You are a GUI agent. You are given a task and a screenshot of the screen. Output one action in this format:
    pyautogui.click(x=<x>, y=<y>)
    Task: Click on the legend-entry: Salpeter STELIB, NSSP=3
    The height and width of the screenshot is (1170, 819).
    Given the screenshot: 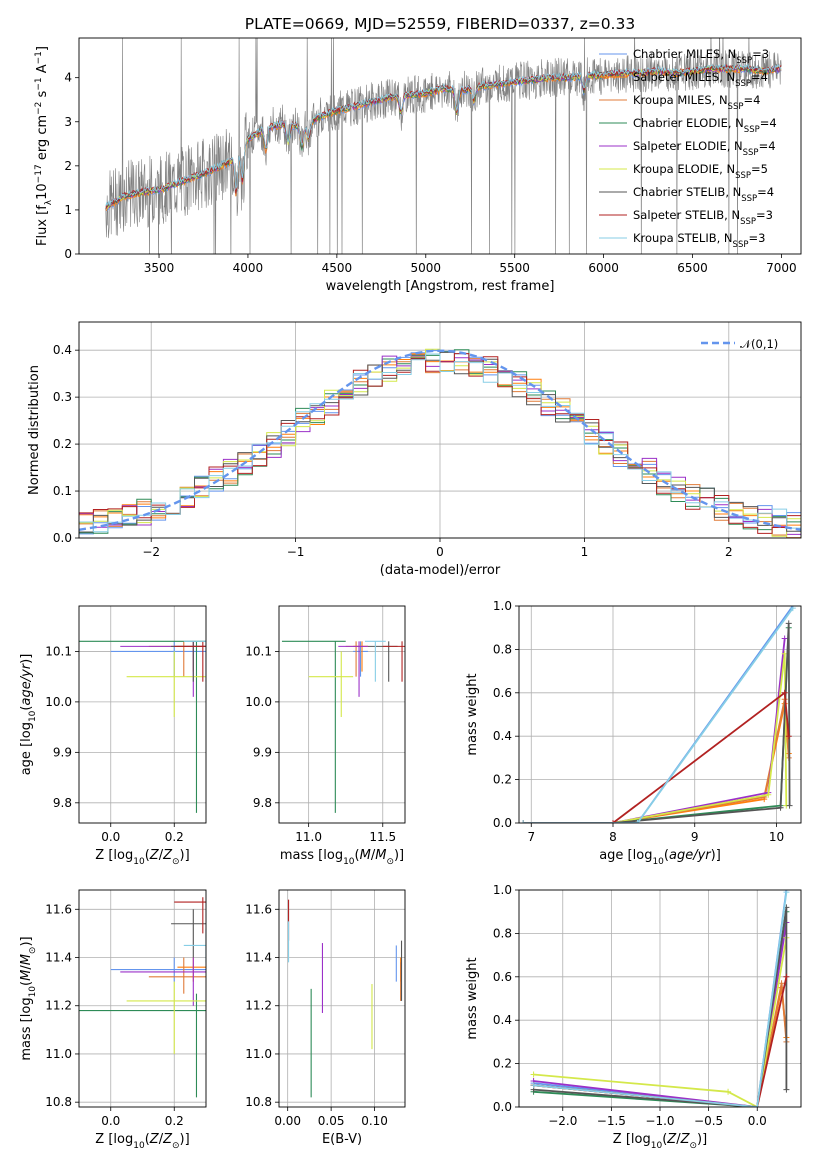 What is the action you would take?
    pyautogui.click(x=703, y=217)
    